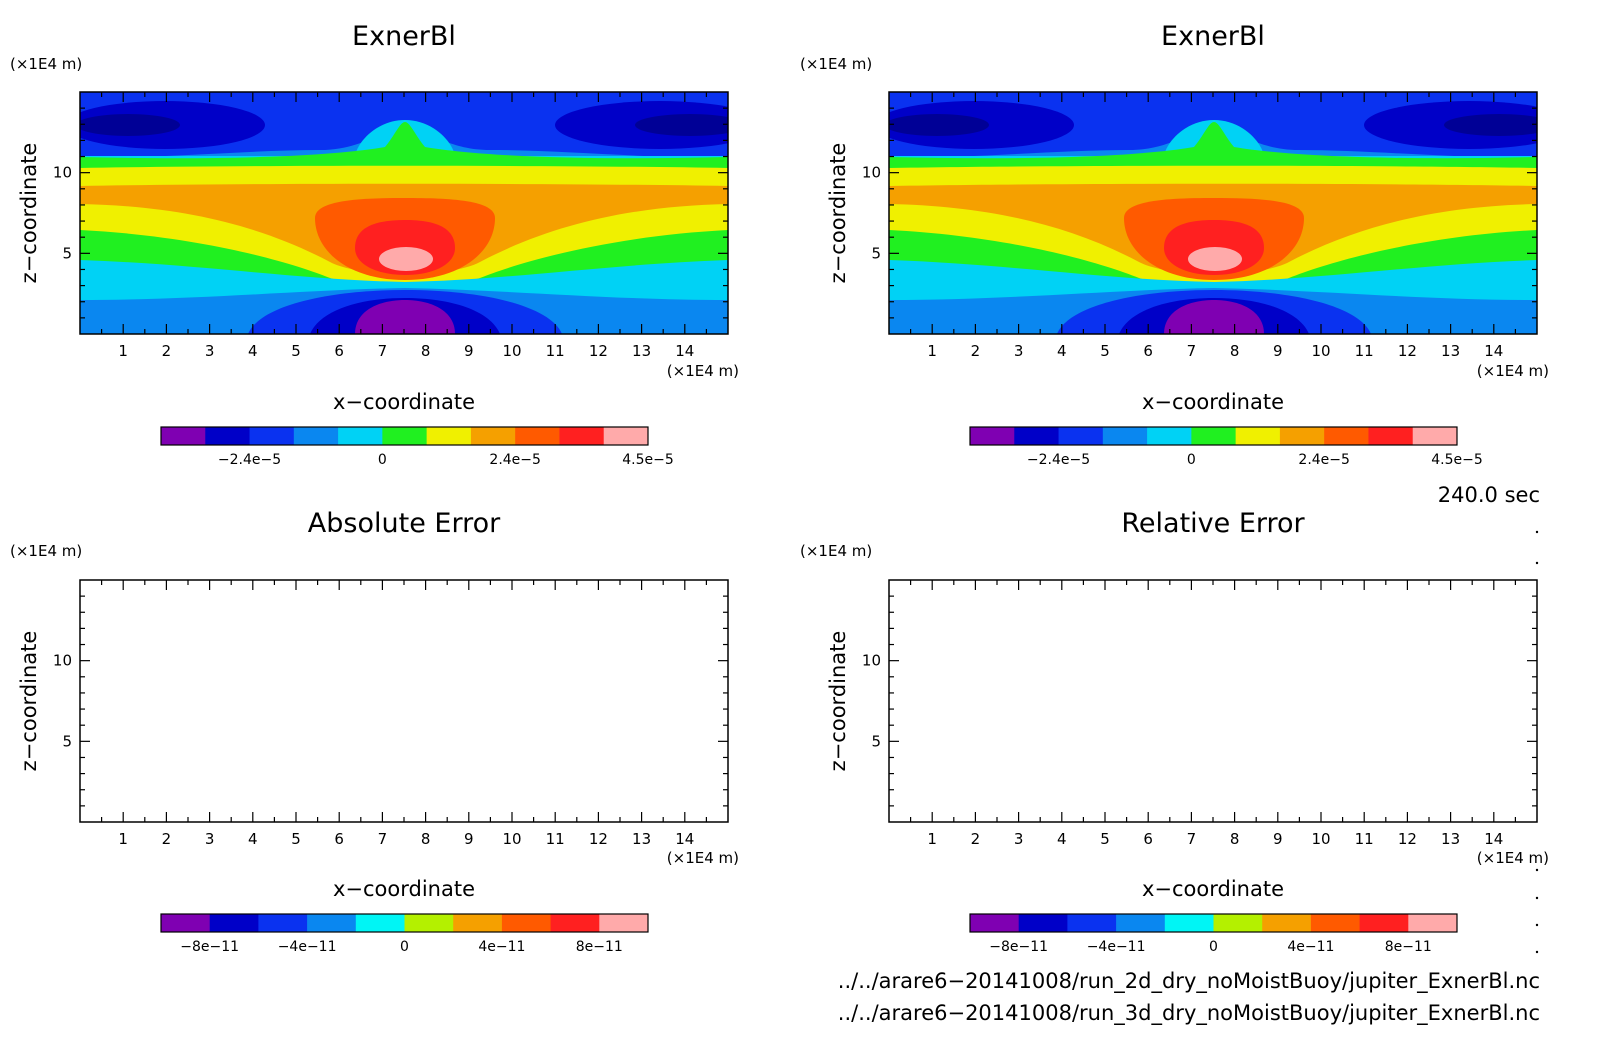  What do you see at coordinates (1213, 701) in the screenshot?
I see `plot-frame` at bounding box center [1213, 701].